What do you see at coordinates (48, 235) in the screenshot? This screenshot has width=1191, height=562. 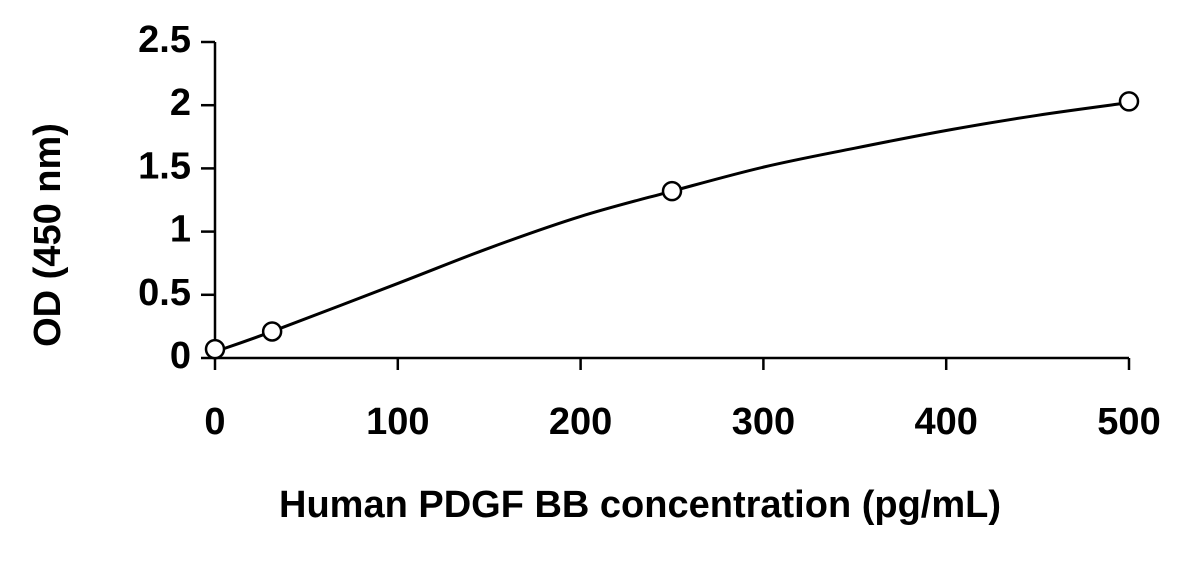 I see `y-axis-label: OD (450 nm)` at bounding box center [48, 235].